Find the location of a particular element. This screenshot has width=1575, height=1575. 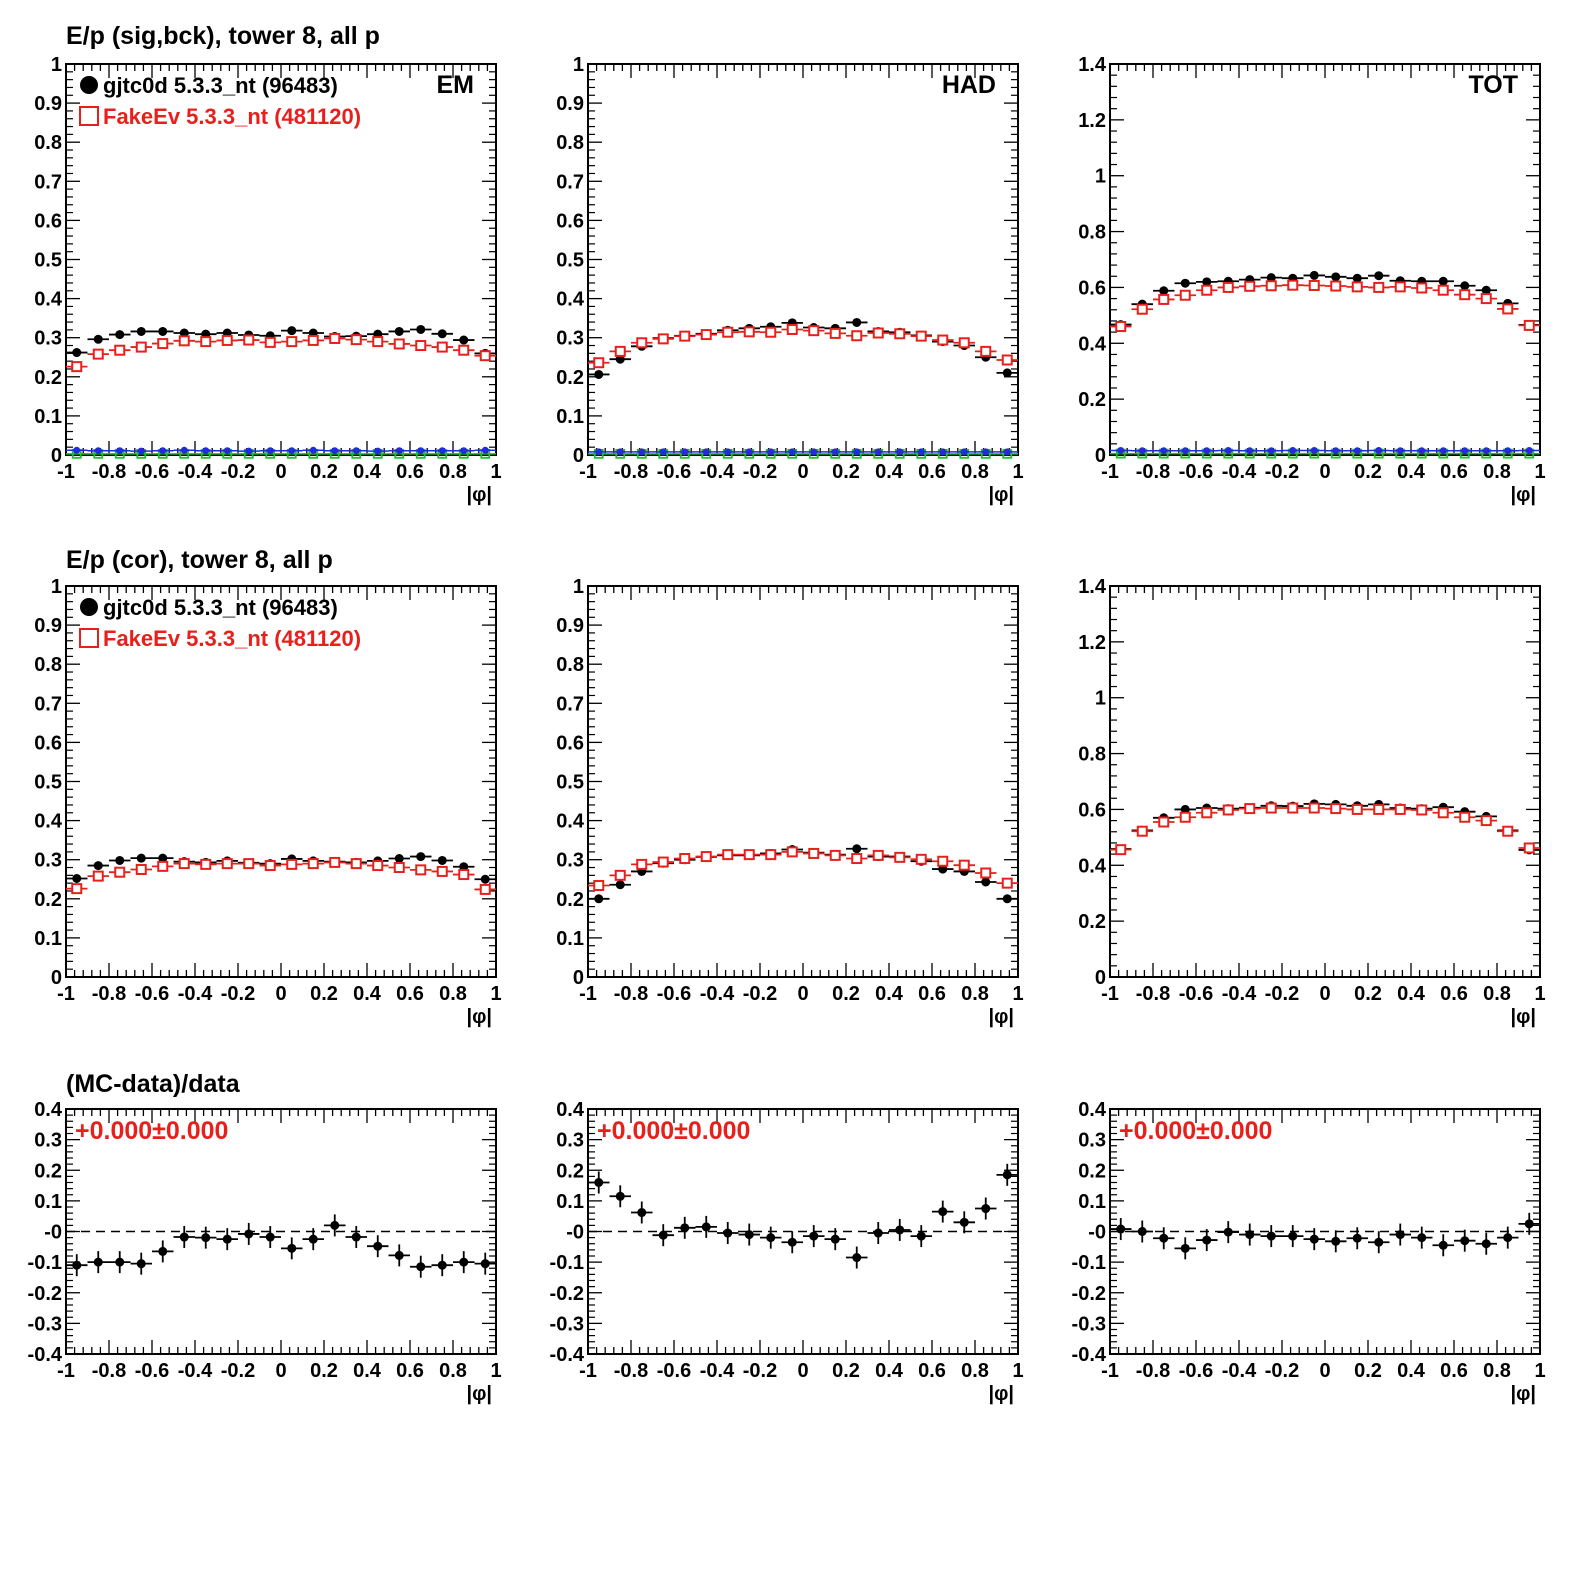

y-tick-label: -0.4 is located at coordinates (45, 1355).